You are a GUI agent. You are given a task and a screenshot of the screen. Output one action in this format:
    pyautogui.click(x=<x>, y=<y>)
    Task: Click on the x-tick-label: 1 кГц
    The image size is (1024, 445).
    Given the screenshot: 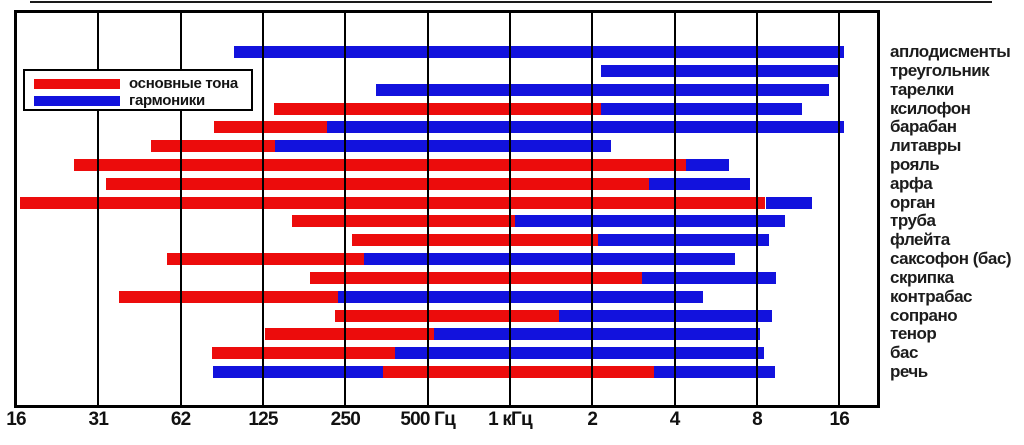 What is the action you would take?
    pyautogui.click(x=510, y=419)
    